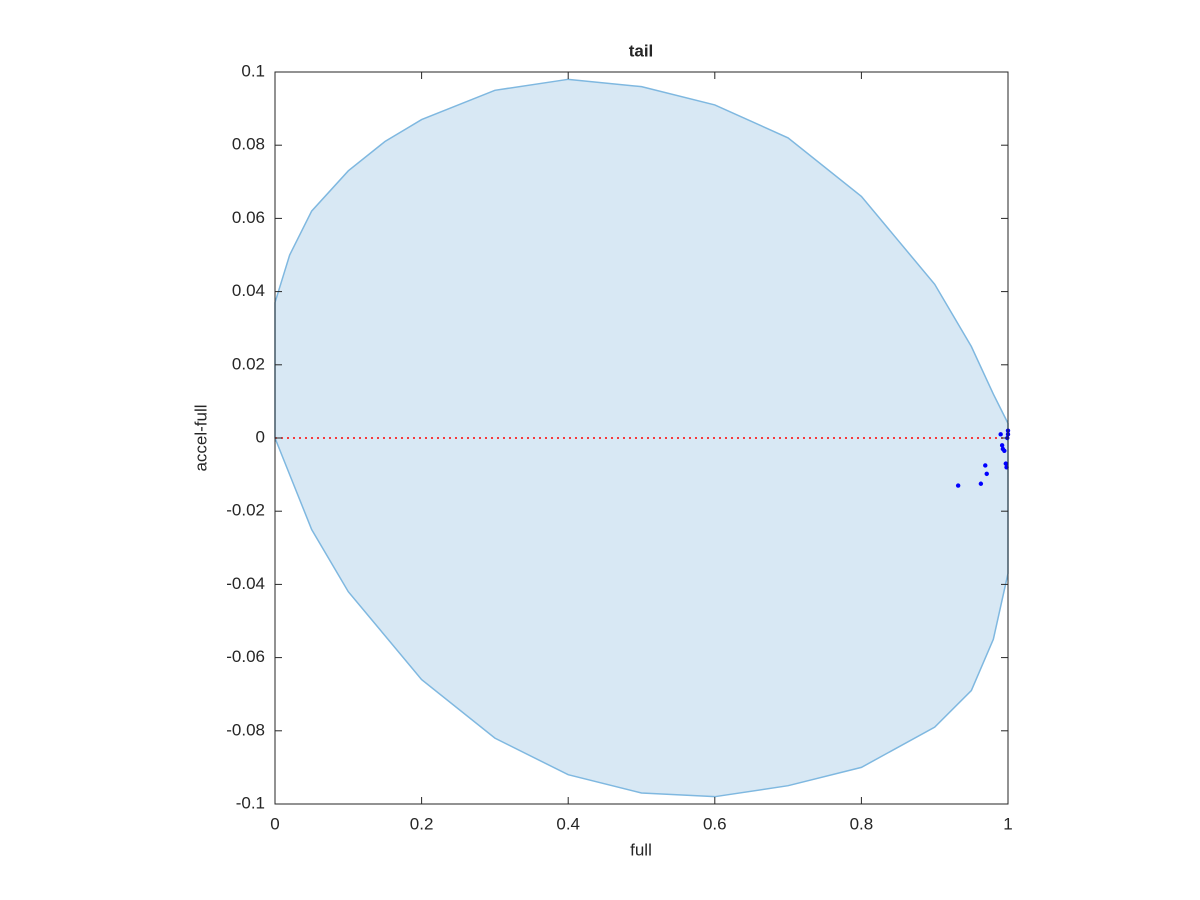  What do you see at coordinates (245, 656) in the screenshot?
I see `y-tick-label: -0.06` at bounding box center [245, 656].